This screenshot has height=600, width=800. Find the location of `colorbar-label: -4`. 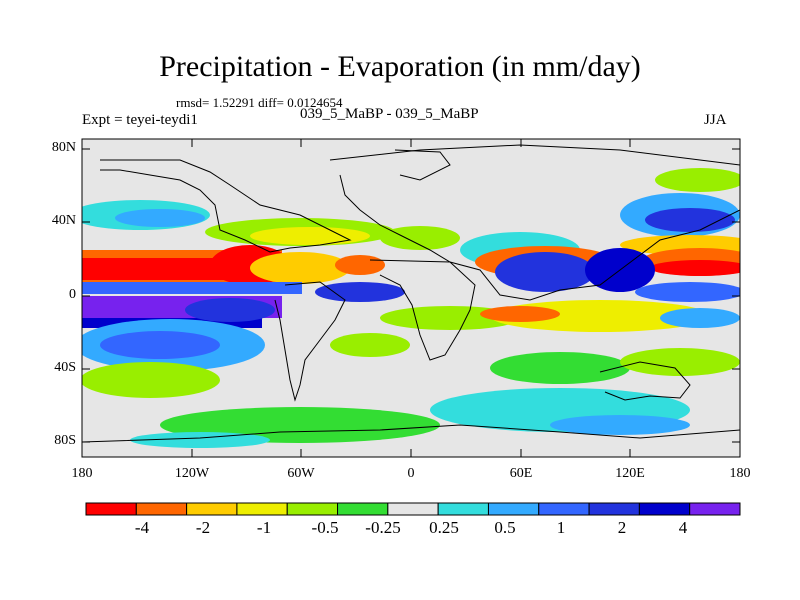

colorbar-label: -4 is located at coordinates (142, 527).